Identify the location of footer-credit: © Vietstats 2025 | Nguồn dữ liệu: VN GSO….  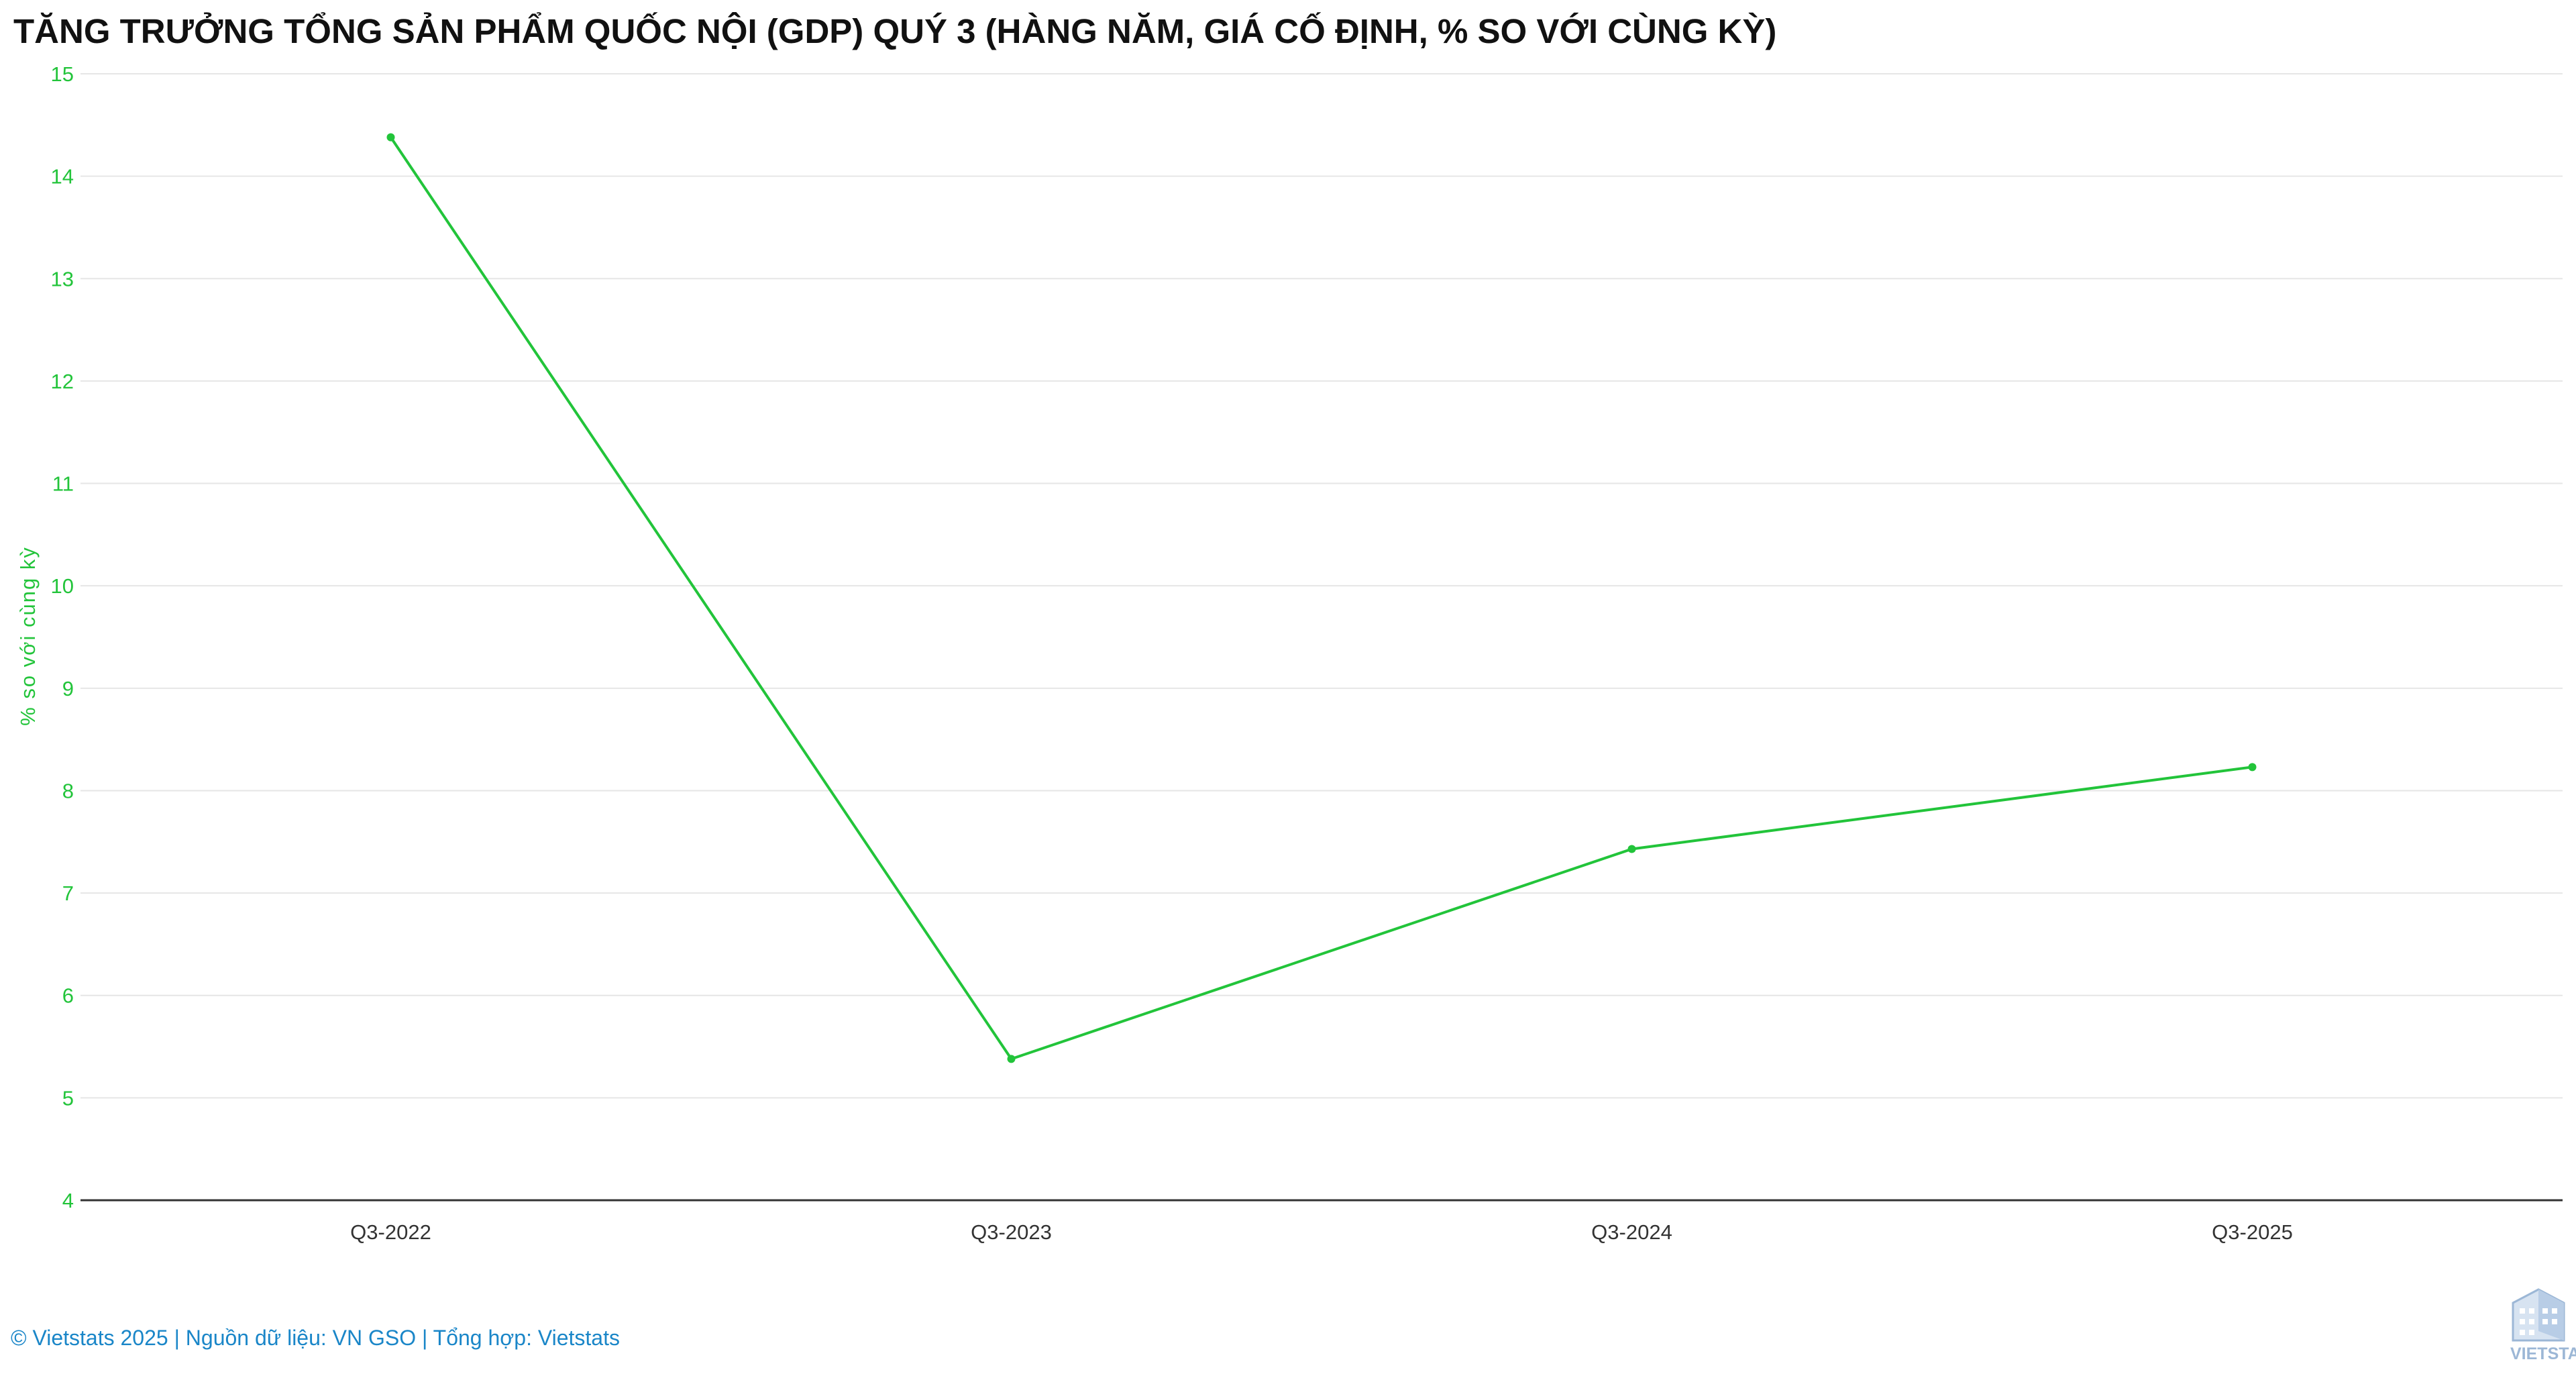
(315, 1338).